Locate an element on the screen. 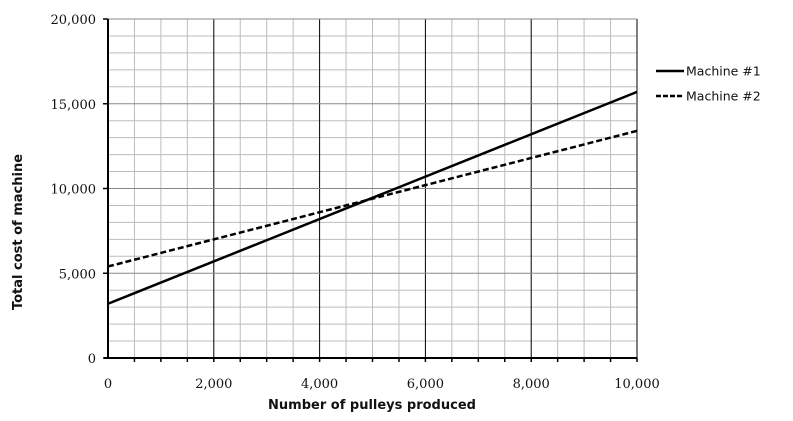 This screenshot has width=793, height=421. legend-label-1: Machine #1 is located at coordinates (723, 71).